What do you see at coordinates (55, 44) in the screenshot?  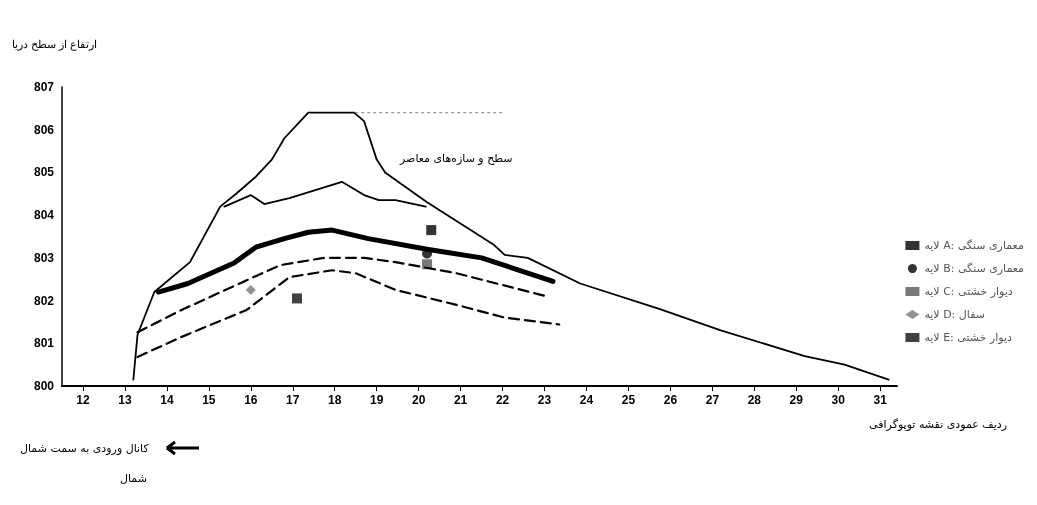 I see `y-axis-title: ارتفاع از سطح دریا` at bounding box center [55, 44].